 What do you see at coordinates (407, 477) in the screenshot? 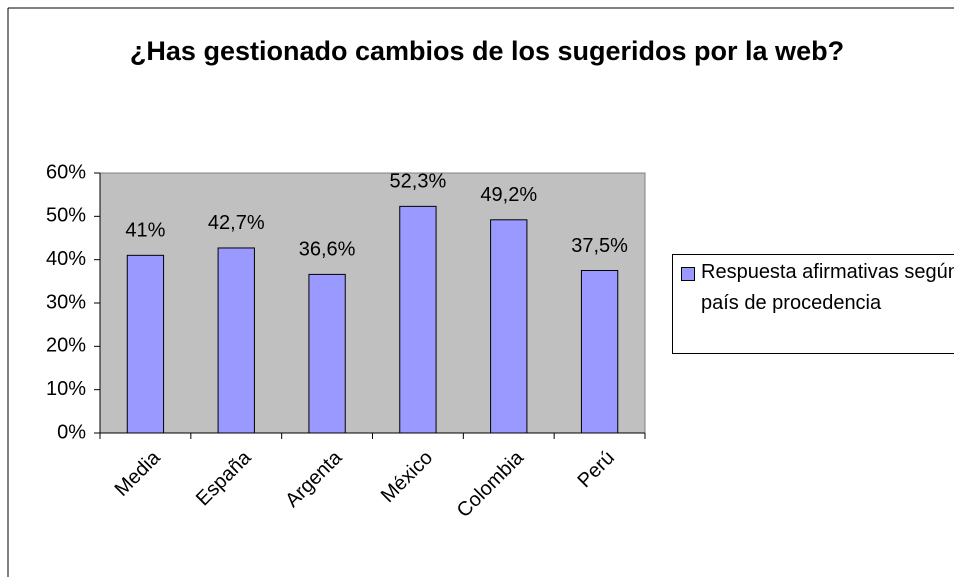
I see `x-tick-label: México` at bounding box center [407, 477].